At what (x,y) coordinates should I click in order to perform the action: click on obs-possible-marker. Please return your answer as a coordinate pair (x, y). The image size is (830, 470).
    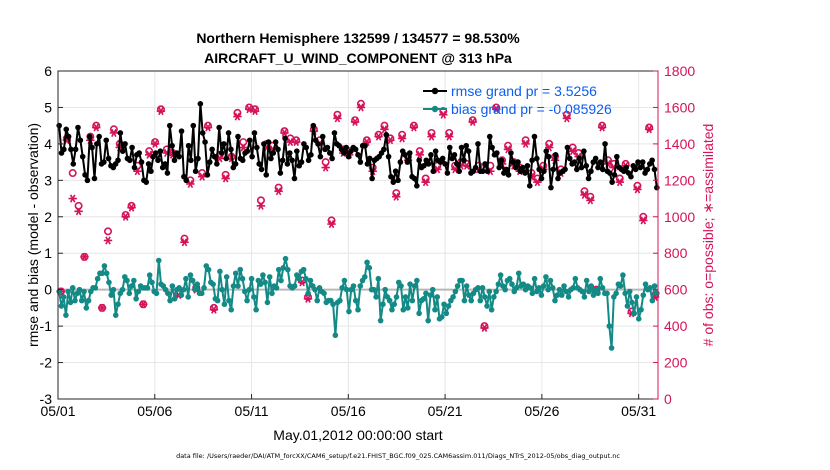
    Looking at the image, I should click on (108, 231).